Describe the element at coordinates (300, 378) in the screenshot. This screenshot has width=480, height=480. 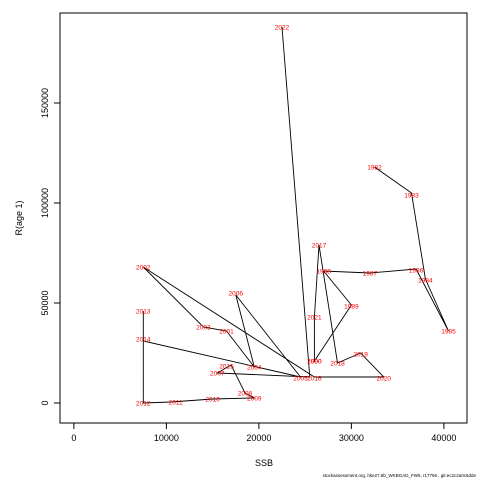
I see `year-label: 2005` at that location.